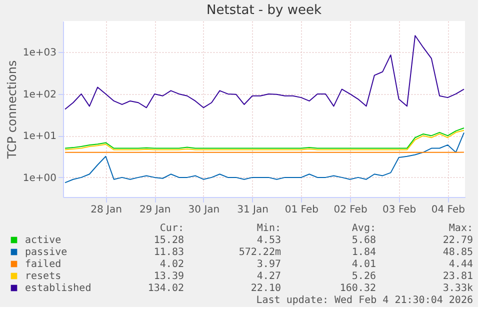  I want to click on text: 22.10, so click(265, 288).